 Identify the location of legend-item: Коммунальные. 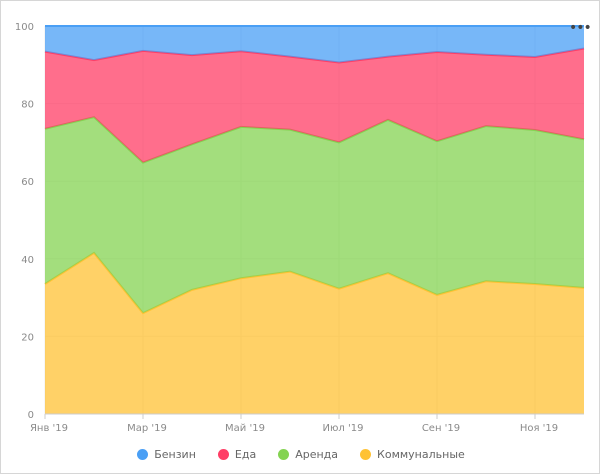
(412, 454).